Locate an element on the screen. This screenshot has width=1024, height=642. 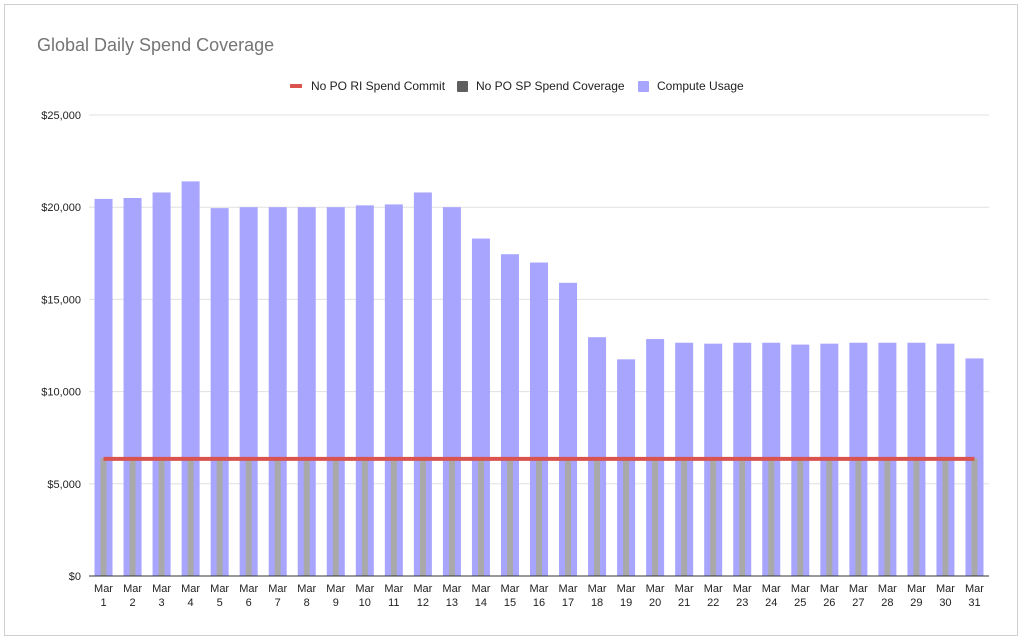
x-tick-label-day: 16 is located at coordinates (539, 603).